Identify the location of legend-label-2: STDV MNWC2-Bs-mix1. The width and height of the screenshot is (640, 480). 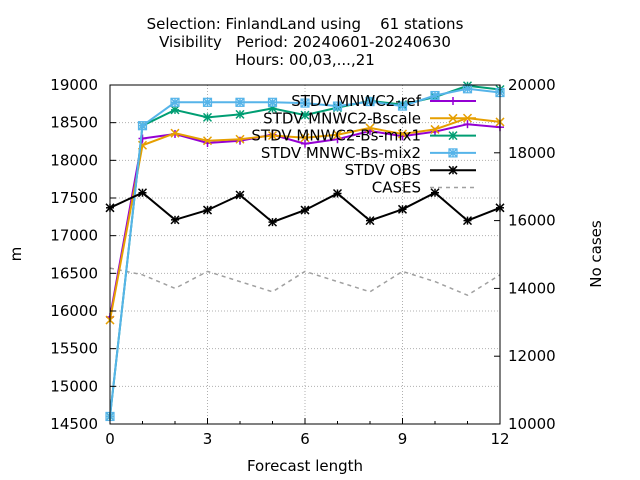
(336, 136).